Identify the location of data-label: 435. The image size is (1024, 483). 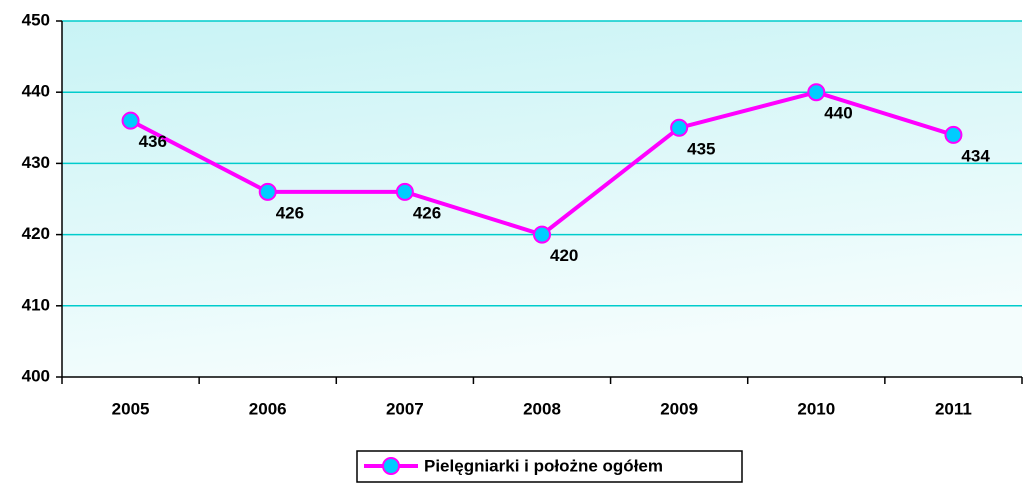
(701, 148).